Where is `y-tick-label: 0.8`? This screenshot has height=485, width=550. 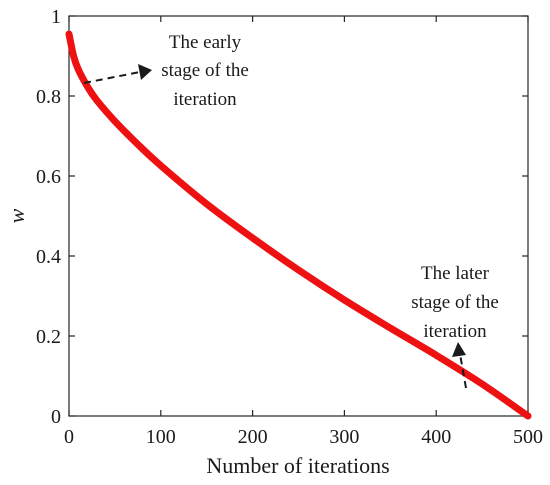 y-tick-label: 0.8 is located at coordinates (48, 97).